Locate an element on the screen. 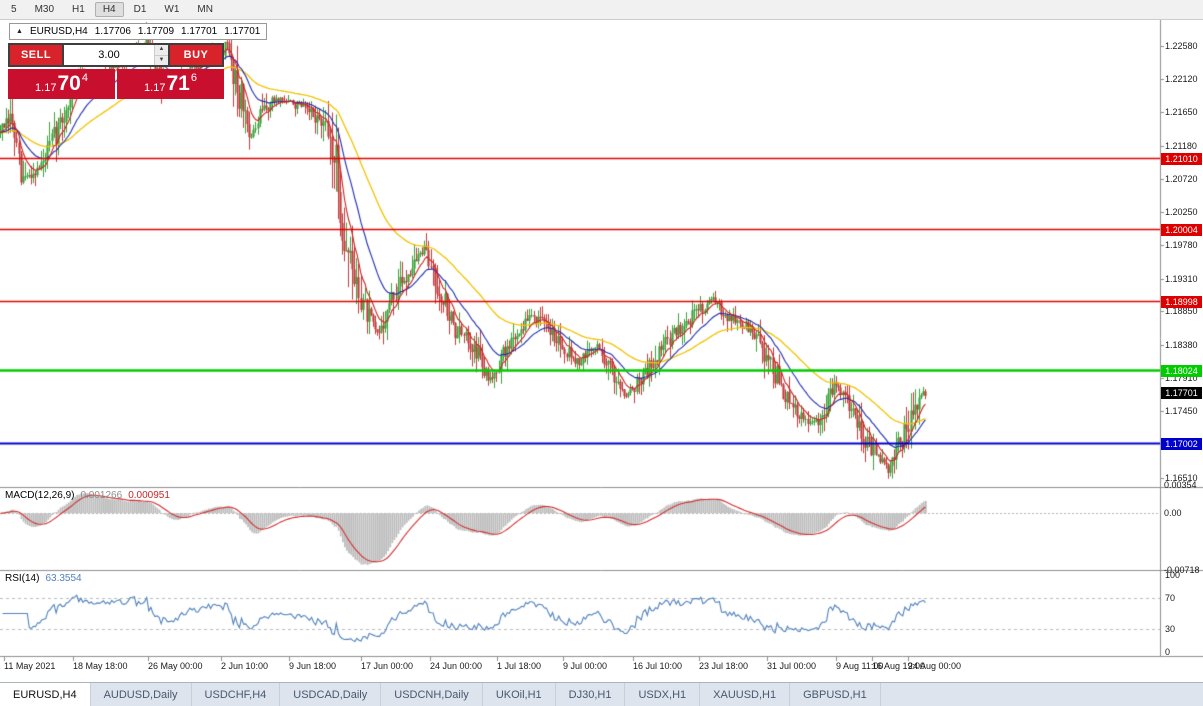 Image resolution: width=1203 pixels, height=706 pixels. ohlc-open-value: 1.17706 is located at coordinates (112, 31).